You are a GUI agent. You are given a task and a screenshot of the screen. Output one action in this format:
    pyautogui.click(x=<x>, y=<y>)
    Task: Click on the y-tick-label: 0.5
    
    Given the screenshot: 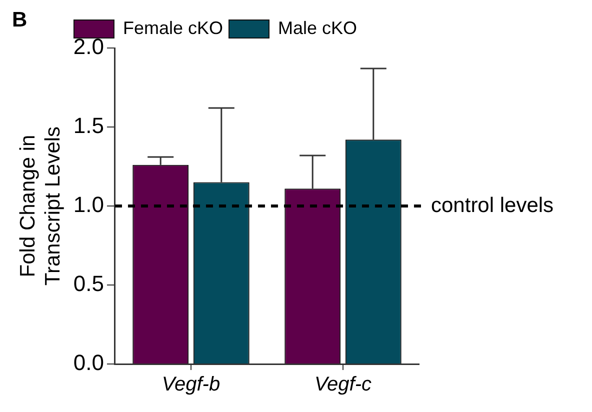 What is the action you would take?
    pyautogui.click(x=88, y=283)
    